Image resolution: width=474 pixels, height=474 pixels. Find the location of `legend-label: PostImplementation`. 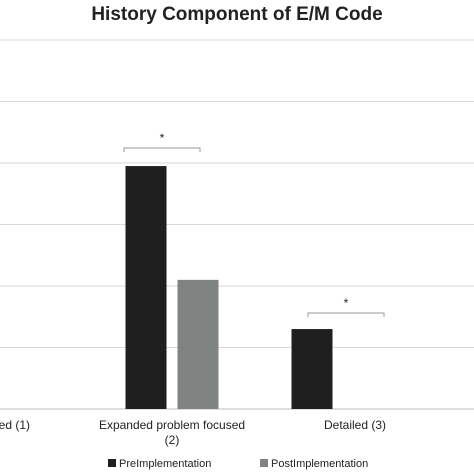

legend-label: PostImplementation is located at coordinates (319, 464).